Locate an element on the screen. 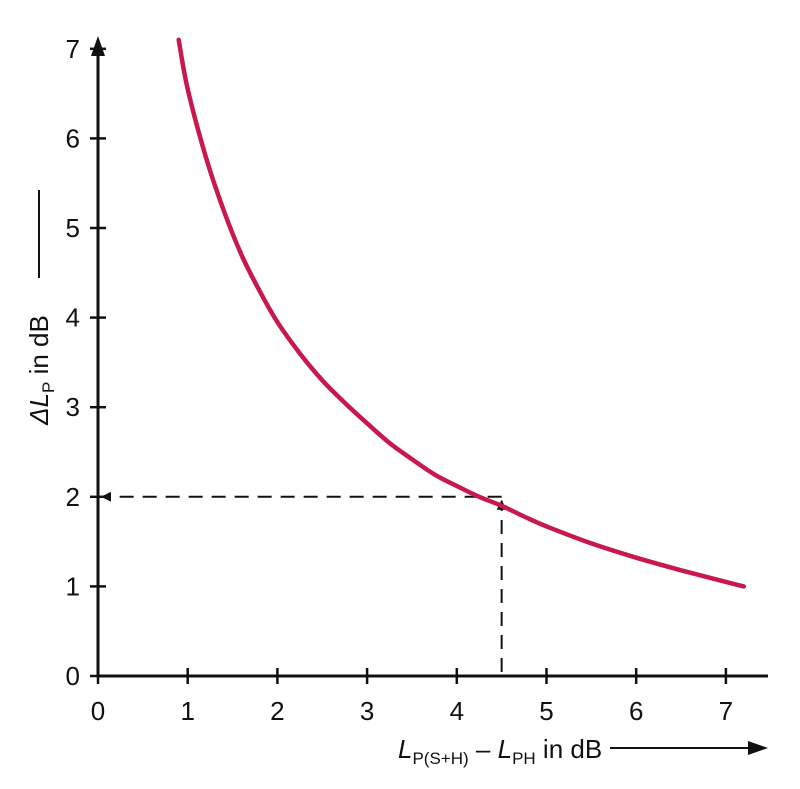 This screenshot has height=789, width=800. y-axis-title-prefix: ΔL is located at coordinates (39, 409).